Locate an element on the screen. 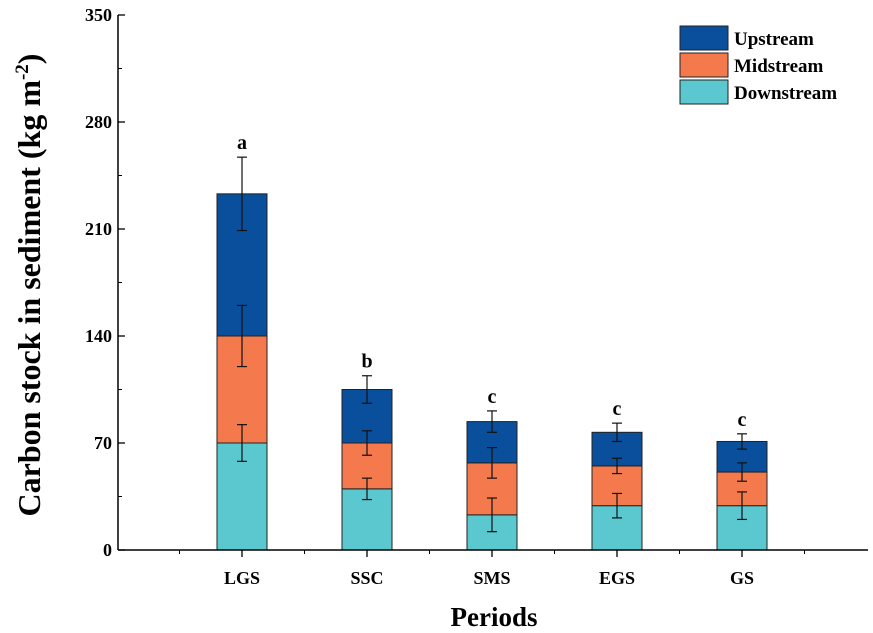 The height and width of the screenshot is (633, 873). error-bar-lgs-downstream is located at coordinates (242, 443).